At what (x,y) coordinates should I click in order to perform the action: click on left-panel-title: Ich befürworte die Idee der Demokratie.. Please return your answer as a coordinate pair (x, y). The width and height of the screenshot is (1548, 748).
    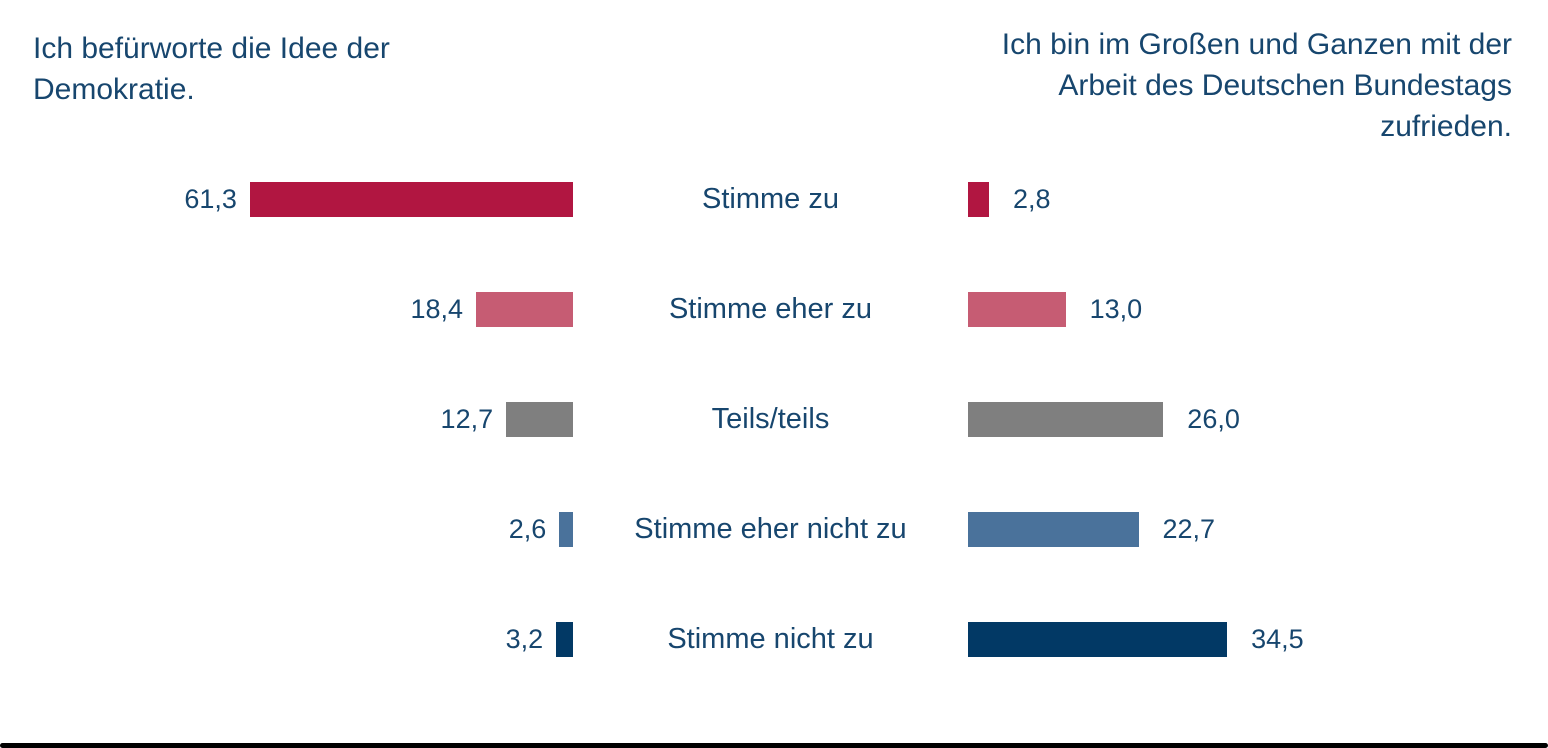
    Looking at the image, I should click on (211, 69).